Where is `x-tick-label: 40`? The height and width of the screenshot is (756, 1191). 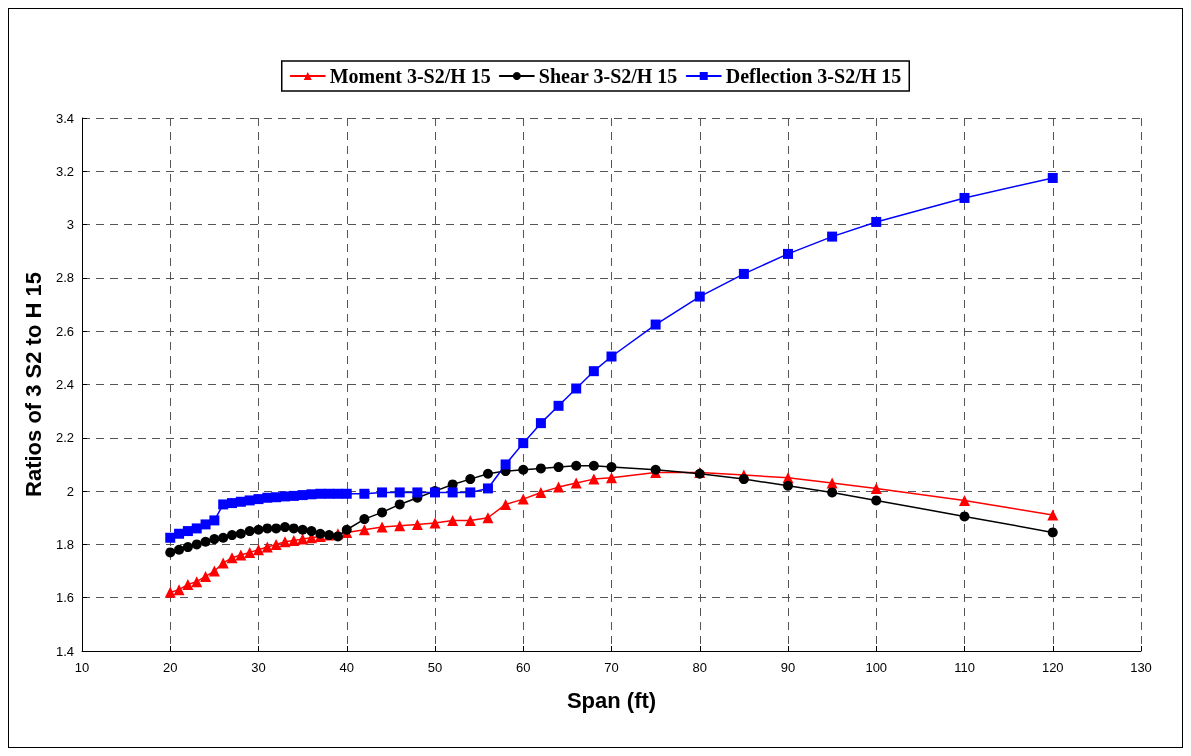
x-tick-label: 40 is located at coordinates (346, 667).